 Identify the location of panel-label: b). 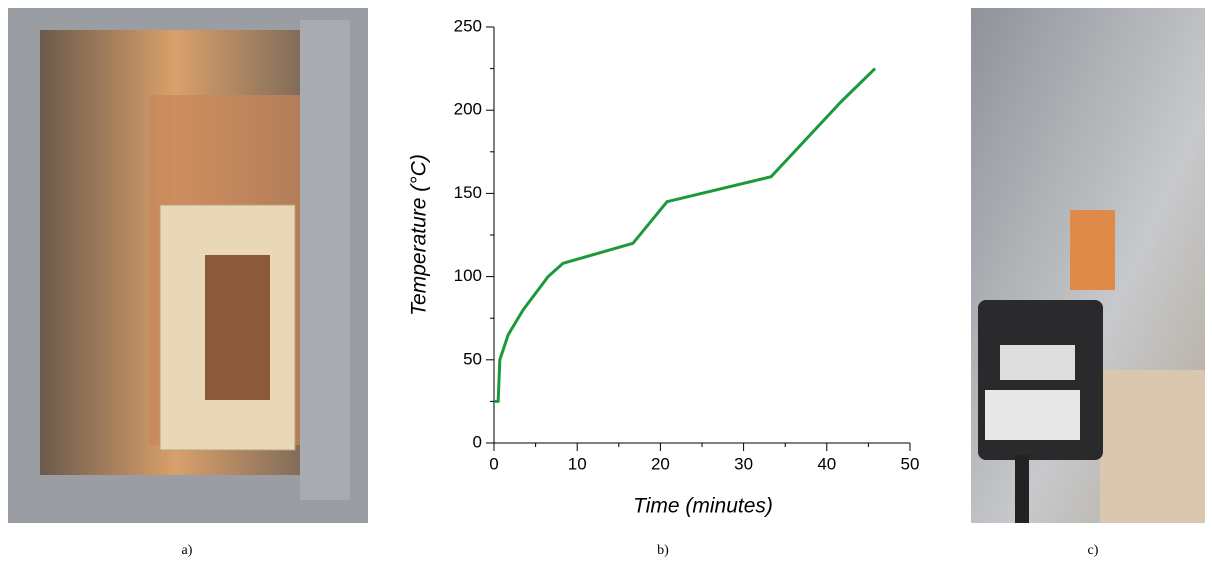
(663, 550).